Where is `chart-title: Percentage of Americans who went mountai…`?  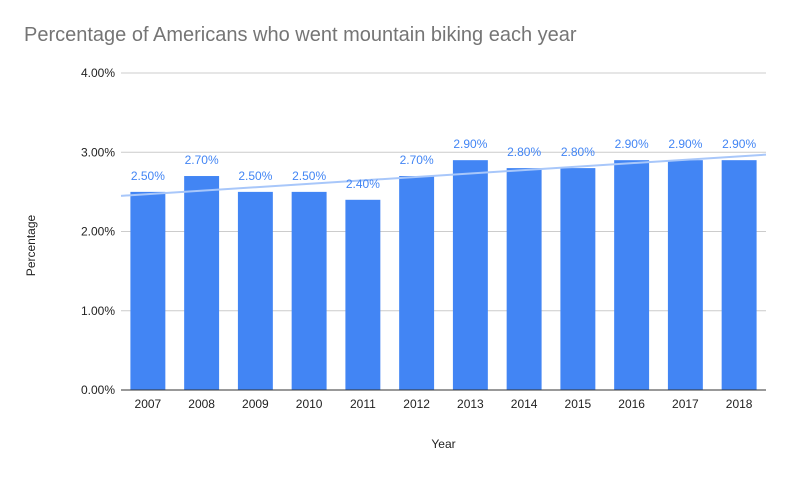 chart-title: Percentage of Americans who went mountai… is located at coordinates (300, 35).